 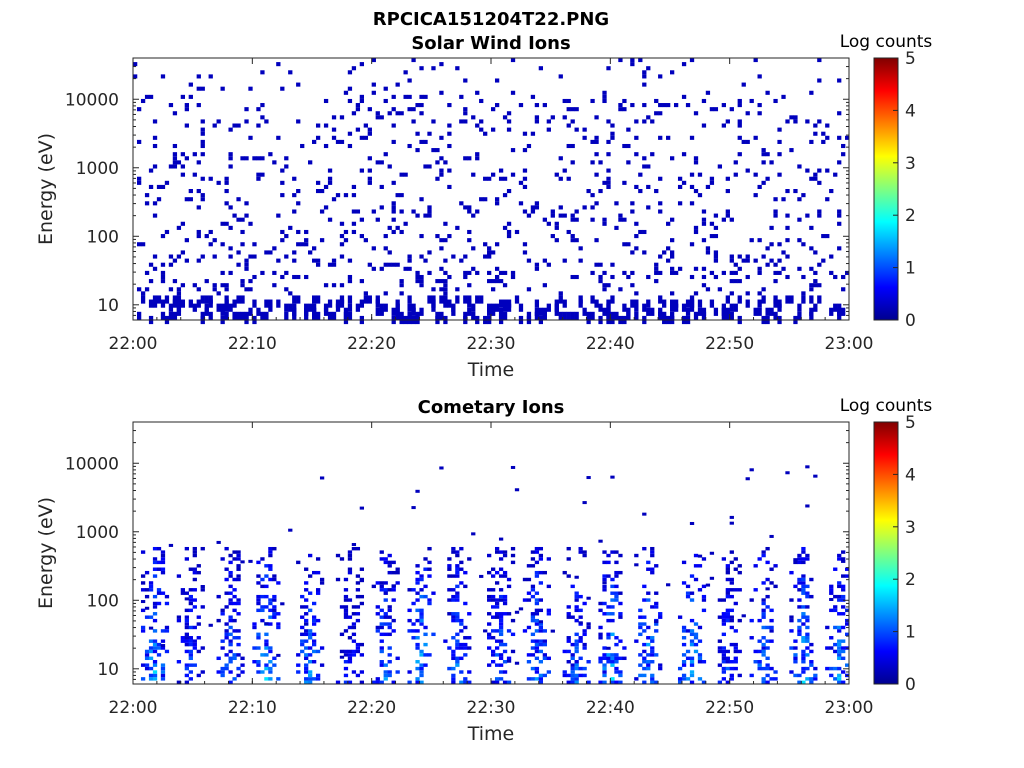 I want to click on colorbar-tick-label: 0, so click(x=910, y=321).